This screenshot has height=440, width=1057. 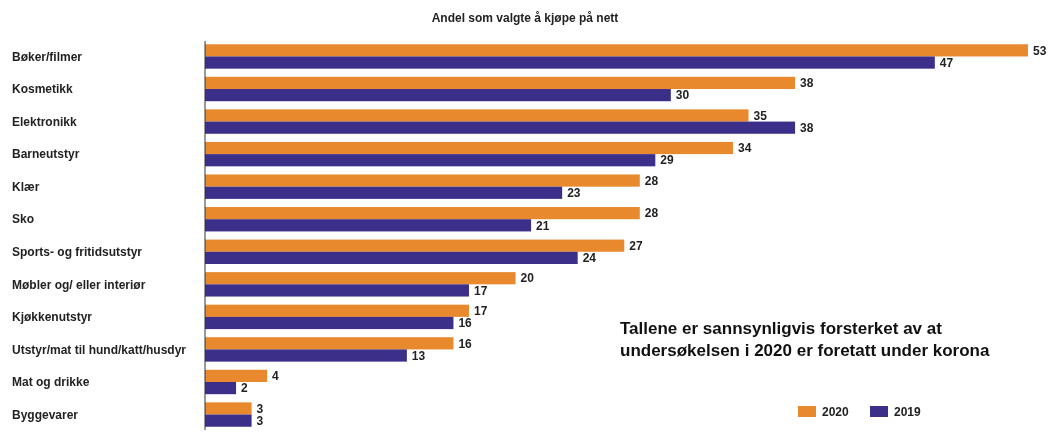 What do you see at coordinates (51, 382) in the screenshot?
I see `y-tick-label: Mat og drikke` at bounding box center [51, 382].